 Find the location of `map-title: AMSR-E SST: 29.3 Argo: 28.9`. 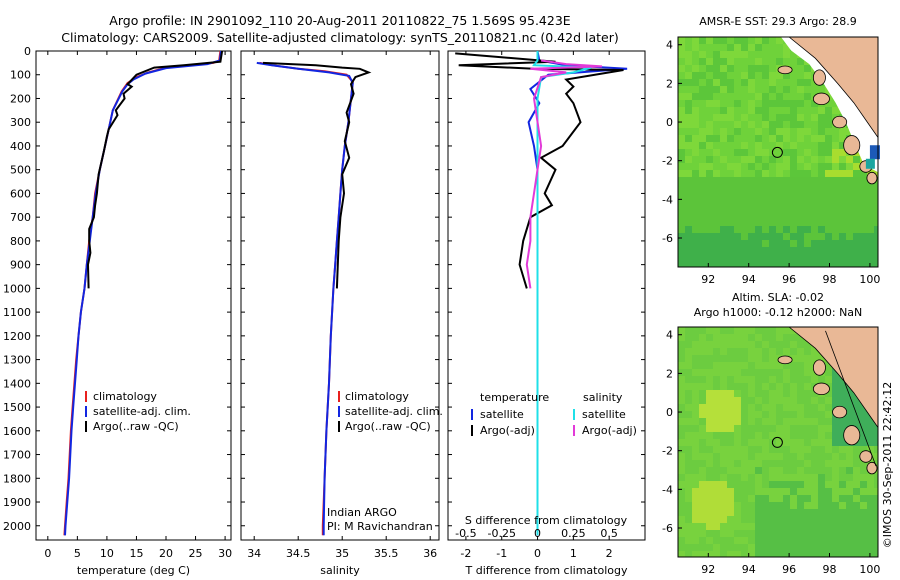

map-title: AMSR-E SST: 29.3 Argo: 28.9 is located at coordinates (778, 21).